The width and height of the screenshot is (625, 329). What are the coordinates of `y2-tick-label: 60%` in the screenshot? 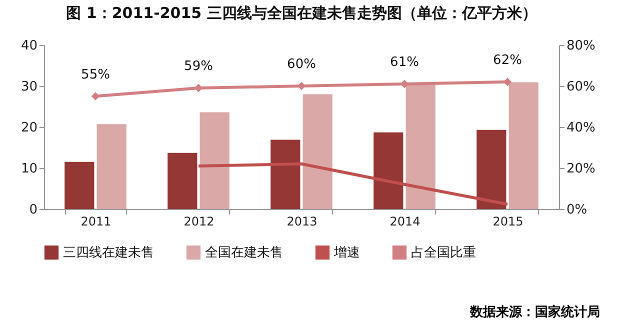 It's located at (581, 87).